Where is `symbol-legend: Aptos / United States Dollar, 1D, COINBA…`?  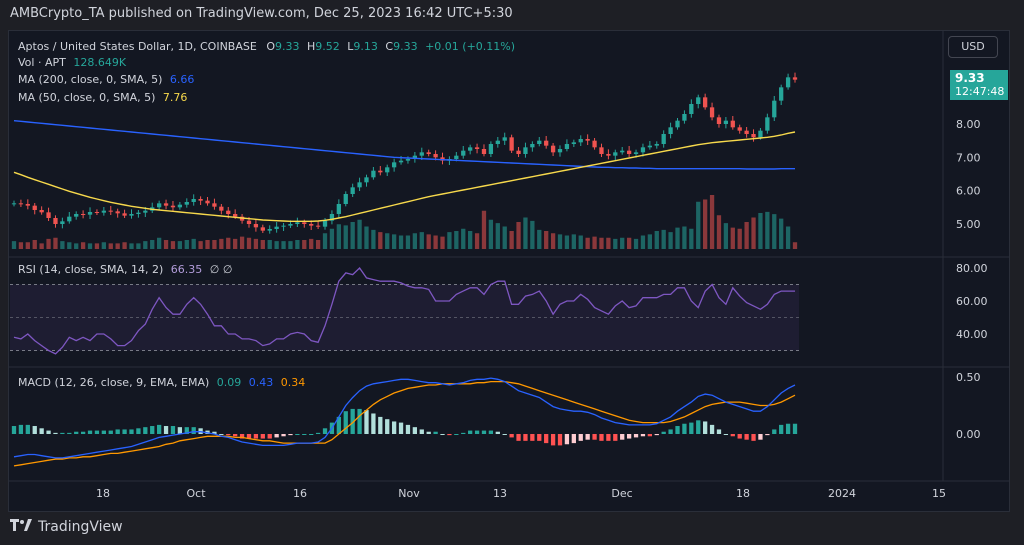
symbol-legend: Aptos / United States Dollar, 1D, COINBA… is located at coordinates (266, 46).